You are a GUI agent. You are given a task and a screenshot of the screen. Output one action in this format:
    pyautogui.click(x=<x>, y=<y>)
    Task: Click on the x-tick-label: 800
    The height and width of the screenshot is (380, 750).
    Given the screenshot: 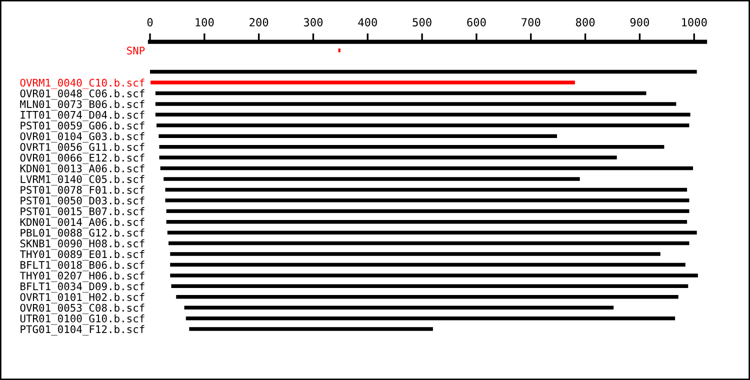 What is the action you would take?
    pyautogui.click(x=585, y=22)
    